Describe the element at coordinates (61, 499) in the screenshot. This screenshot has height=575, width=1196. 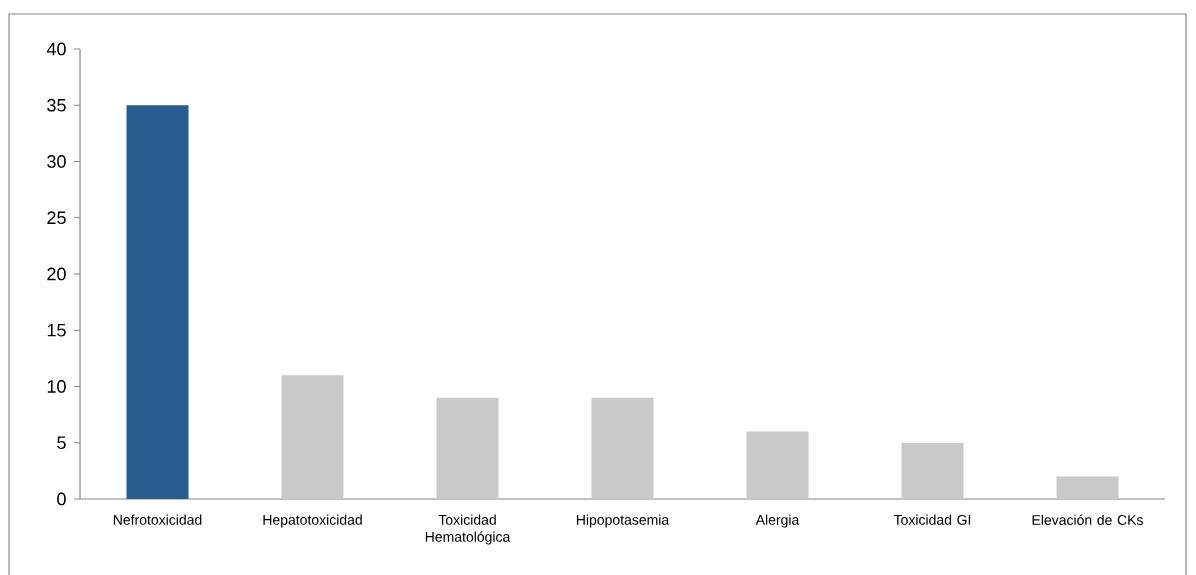
I see `y-tick-label: 0` at that location.